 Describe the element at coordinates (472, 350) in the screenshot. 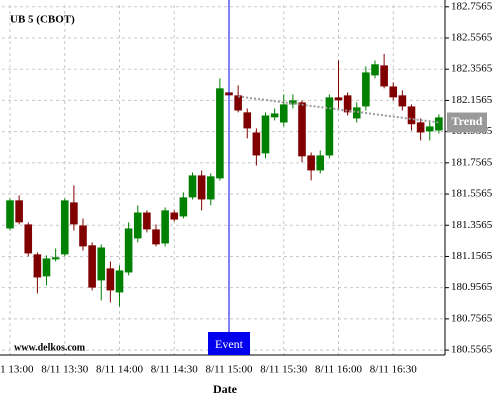

I see `y-tick-label: 180.5565` at that location.